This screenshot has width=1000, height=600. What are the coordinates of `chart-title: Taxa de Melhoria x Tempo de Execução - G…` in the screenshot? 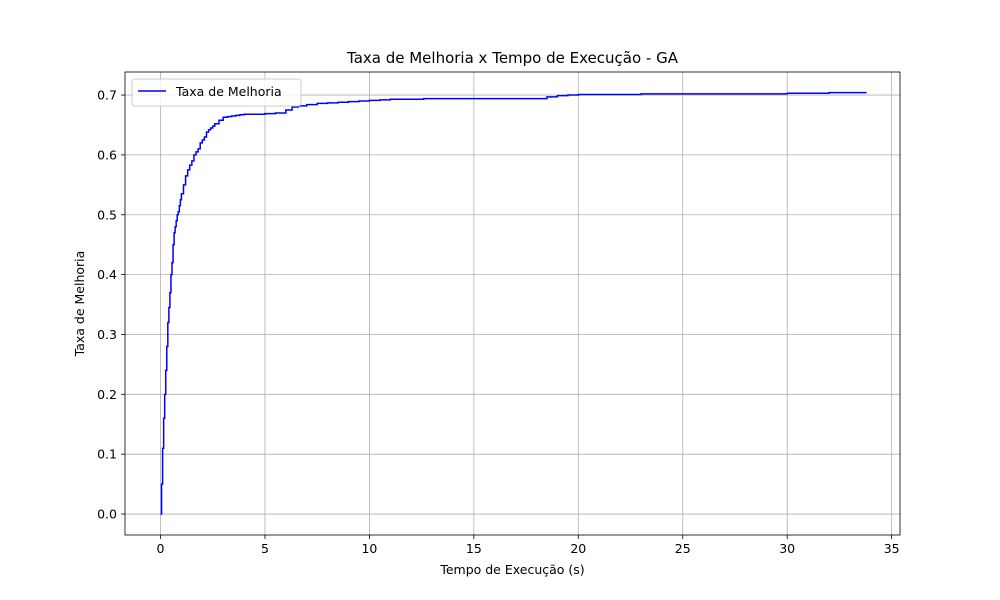 It's located at (512, 58).